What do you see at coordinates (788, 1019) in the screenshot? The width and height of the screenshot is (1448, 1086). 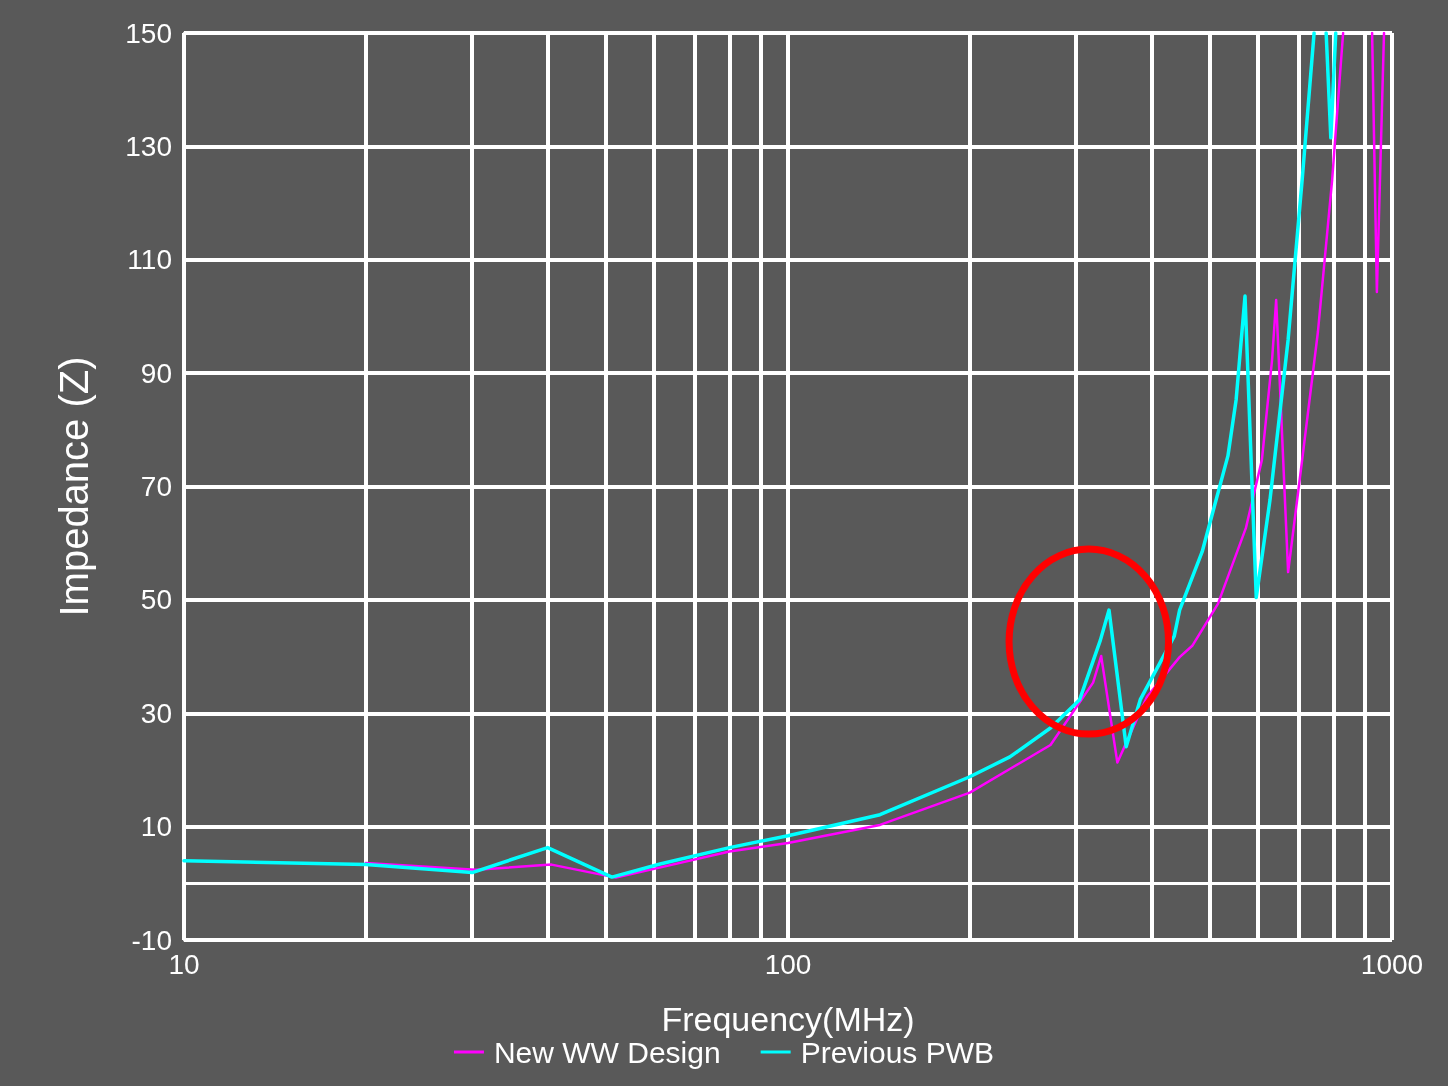 I see `x-axis-title: Frequency(MHz)` at bounding box center [788, 1019].